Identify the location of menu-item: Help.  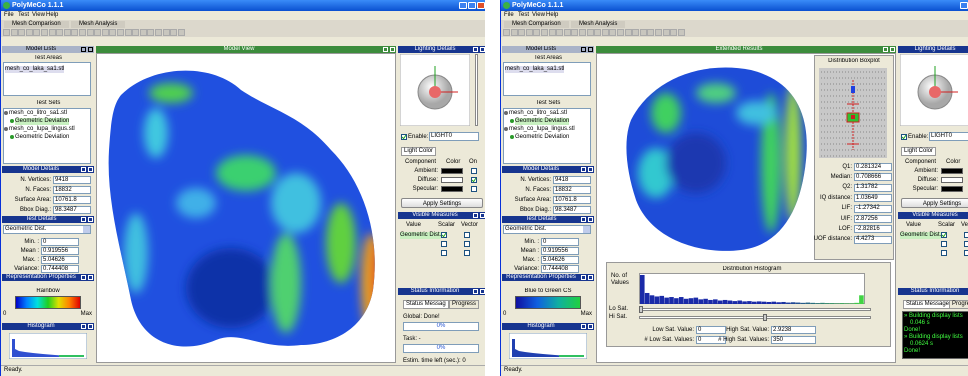
(552, 15).